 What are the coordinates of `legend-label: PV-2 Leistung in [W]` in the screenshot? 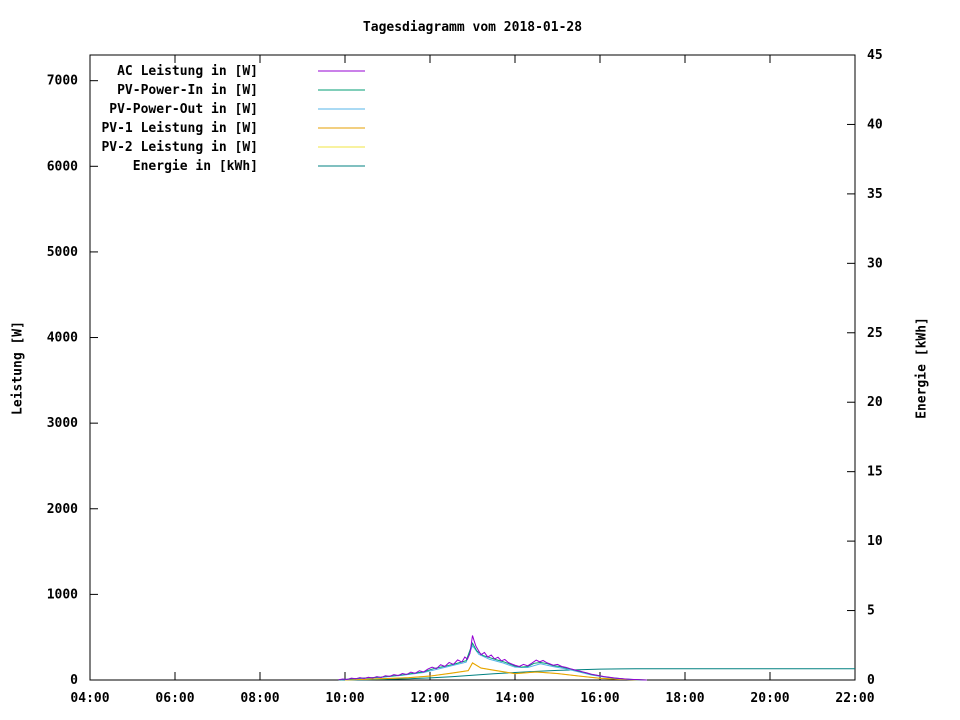 It's located at (179, 147).